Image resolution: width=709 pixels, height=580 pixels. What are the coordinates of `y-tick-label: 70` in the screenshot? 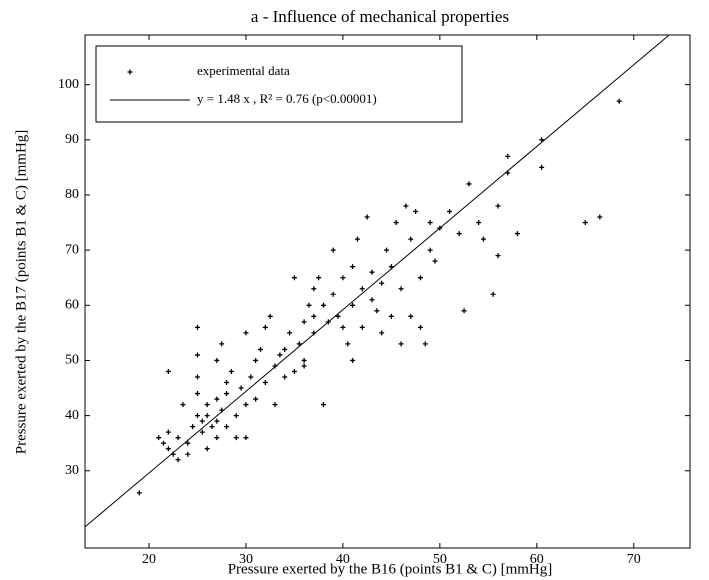 It's located at (72, 249).